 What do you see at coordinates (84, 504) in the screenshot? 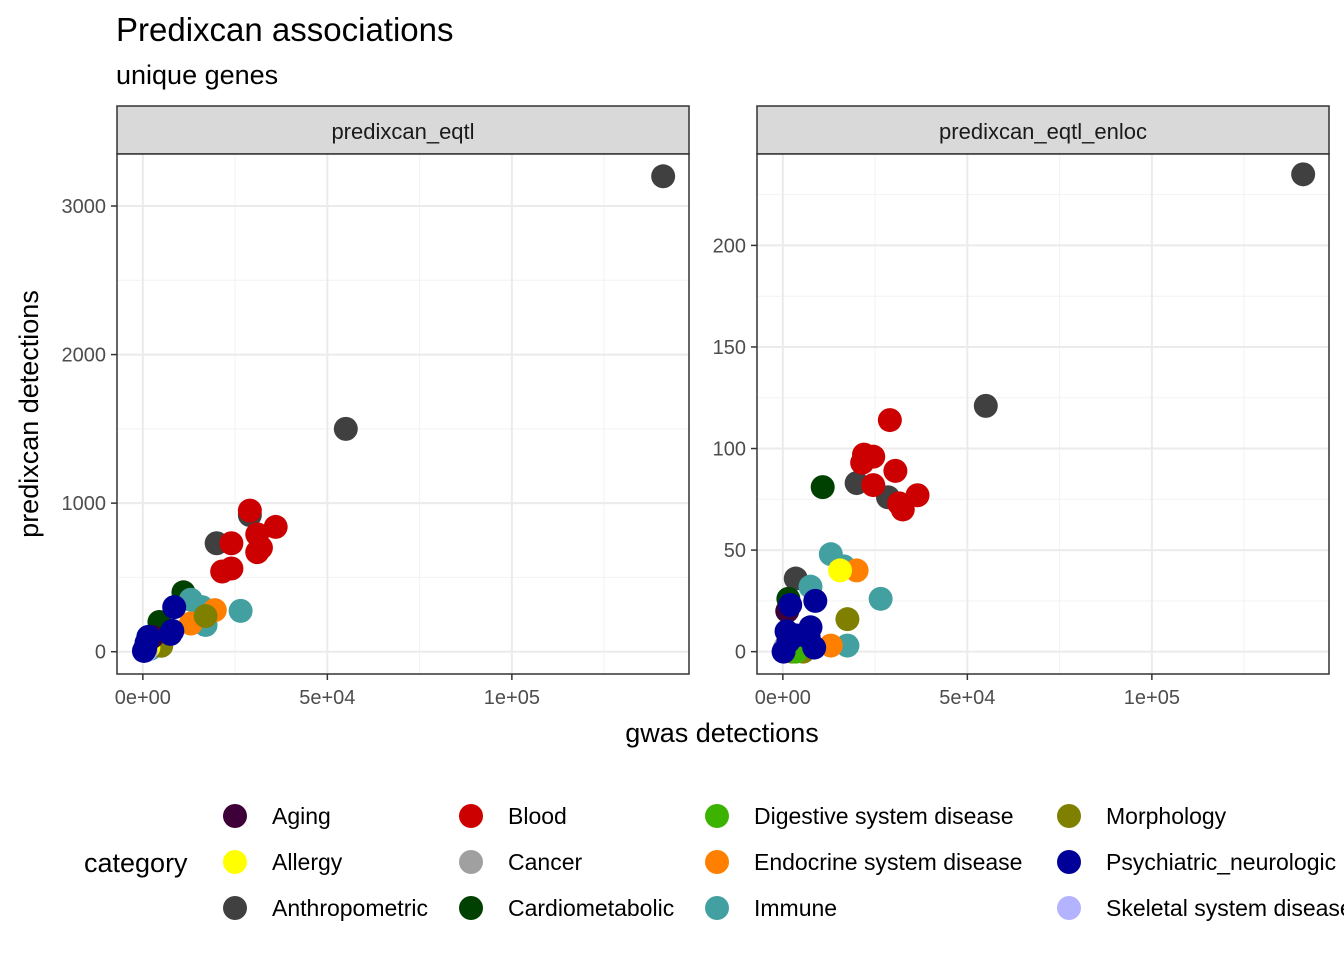
I see `y-tick-label: 1000` at bounding box center [84, 504].